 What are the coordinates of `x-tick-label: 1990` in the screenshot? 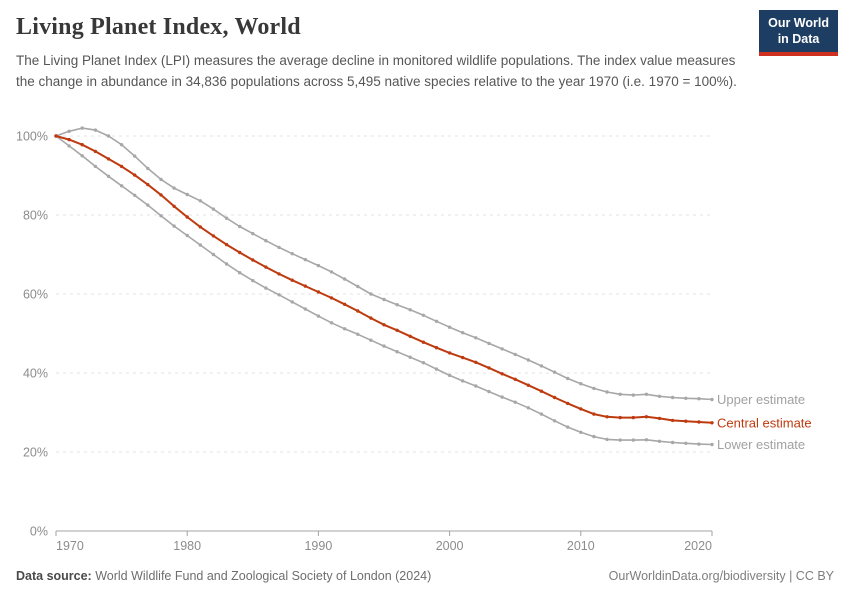 It's located at (318, 546).